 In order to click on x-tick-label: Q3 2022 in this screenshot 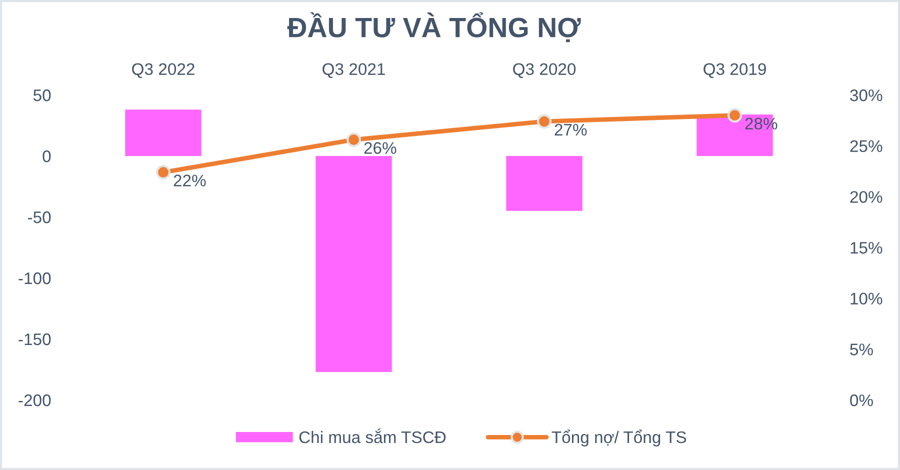, I will do `click(163, 70)`.